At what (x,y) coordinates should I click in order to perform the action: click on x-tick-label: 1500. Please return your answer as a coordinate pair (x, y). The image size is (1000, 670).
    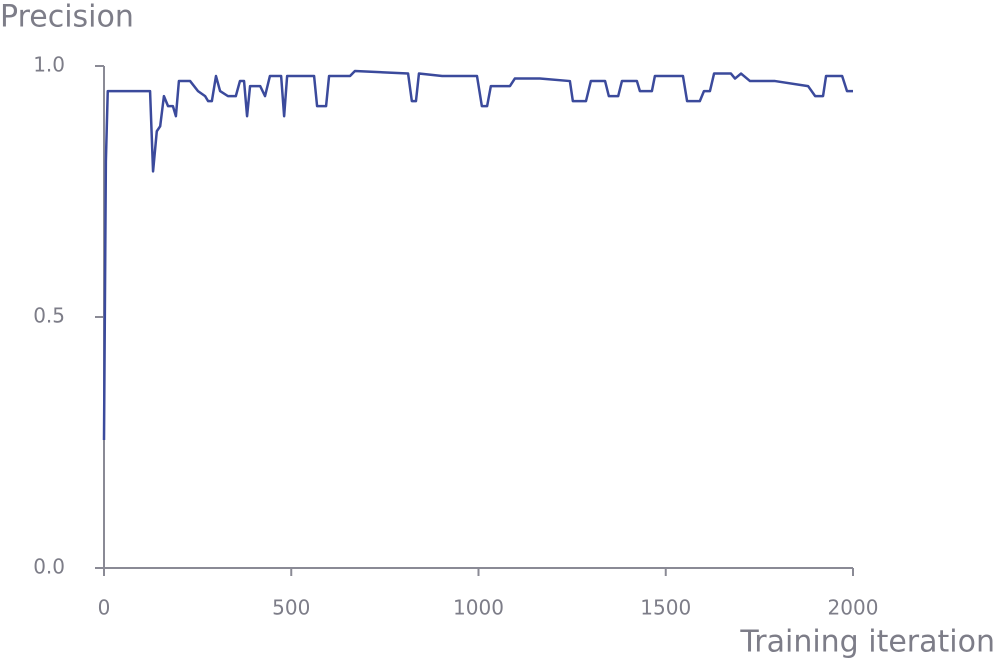
    Looking at the image, I should click on (665, 608).